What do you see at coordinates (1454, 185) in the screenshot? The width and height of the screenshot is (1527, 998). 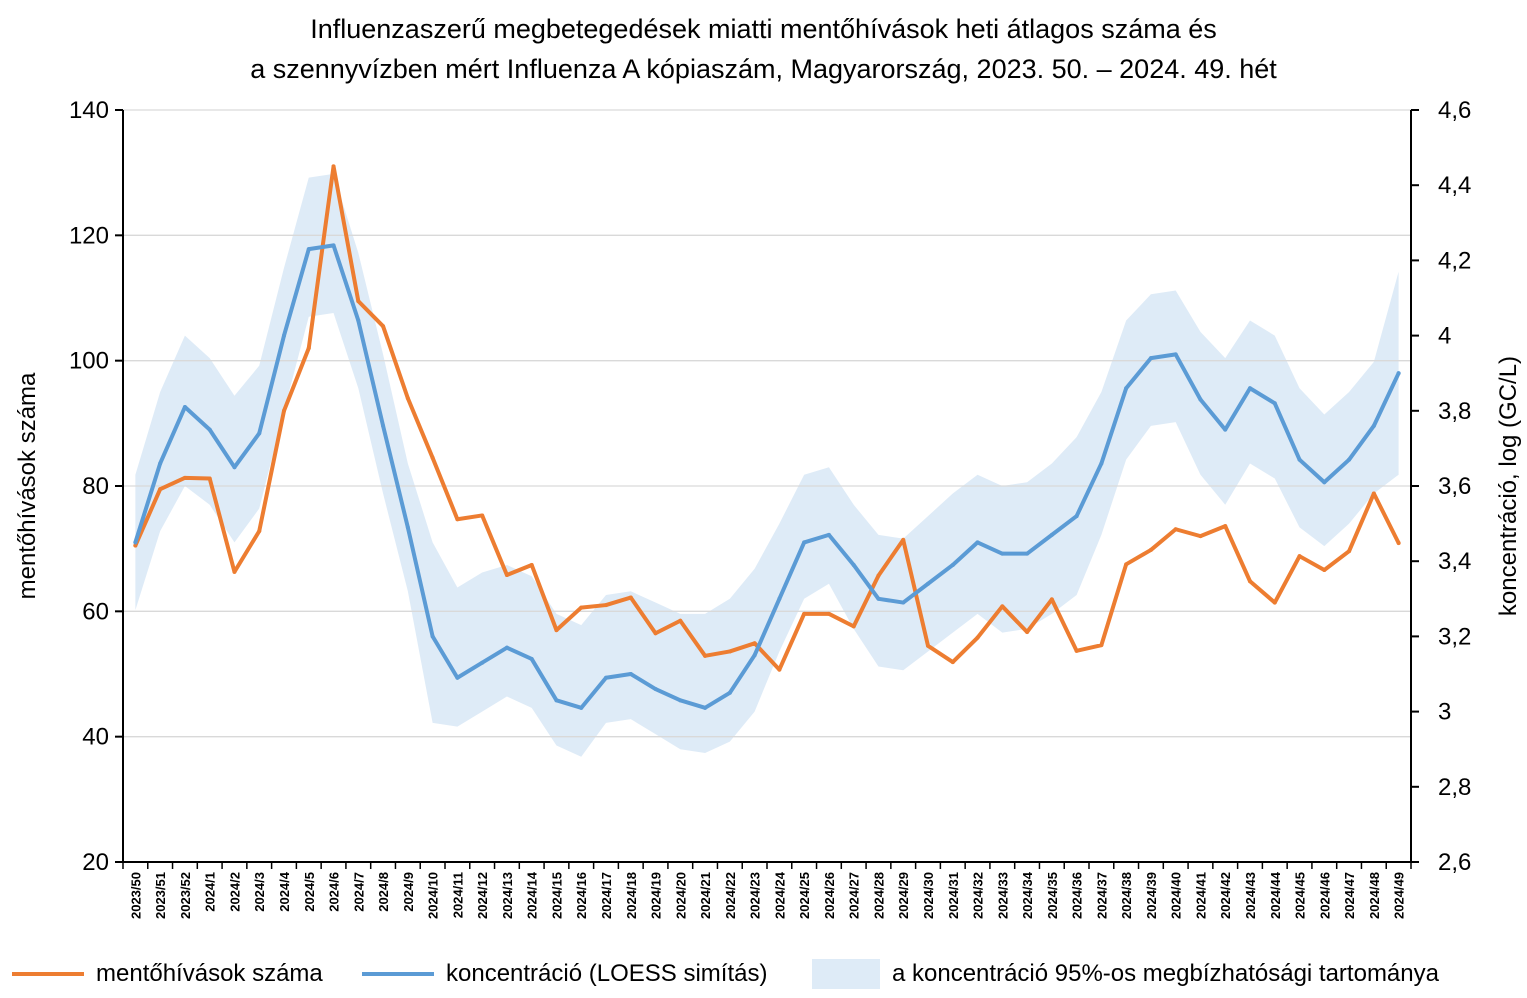 I see `y2-tick-label: 4,4` at bounding box center [1454, 185].